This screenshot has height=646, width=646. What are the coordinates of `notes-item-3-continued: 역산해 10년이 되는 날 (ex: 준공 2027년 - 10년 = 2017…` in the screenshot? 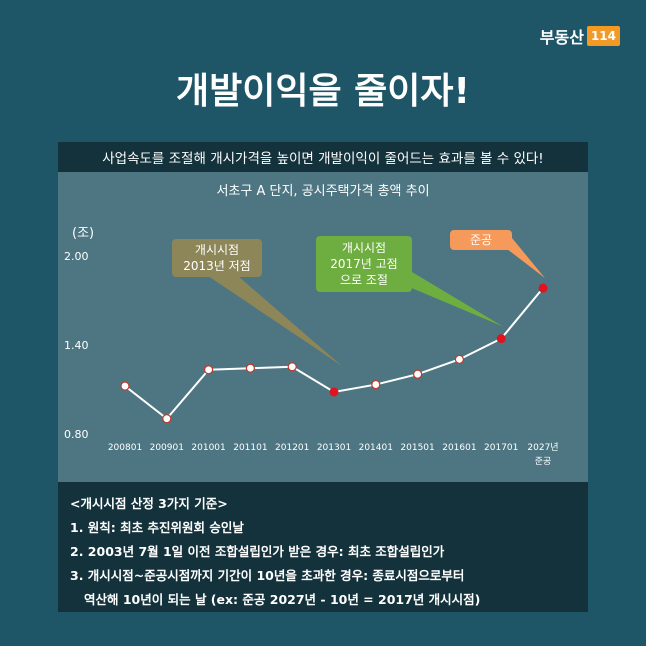 It's located at (282, 599).